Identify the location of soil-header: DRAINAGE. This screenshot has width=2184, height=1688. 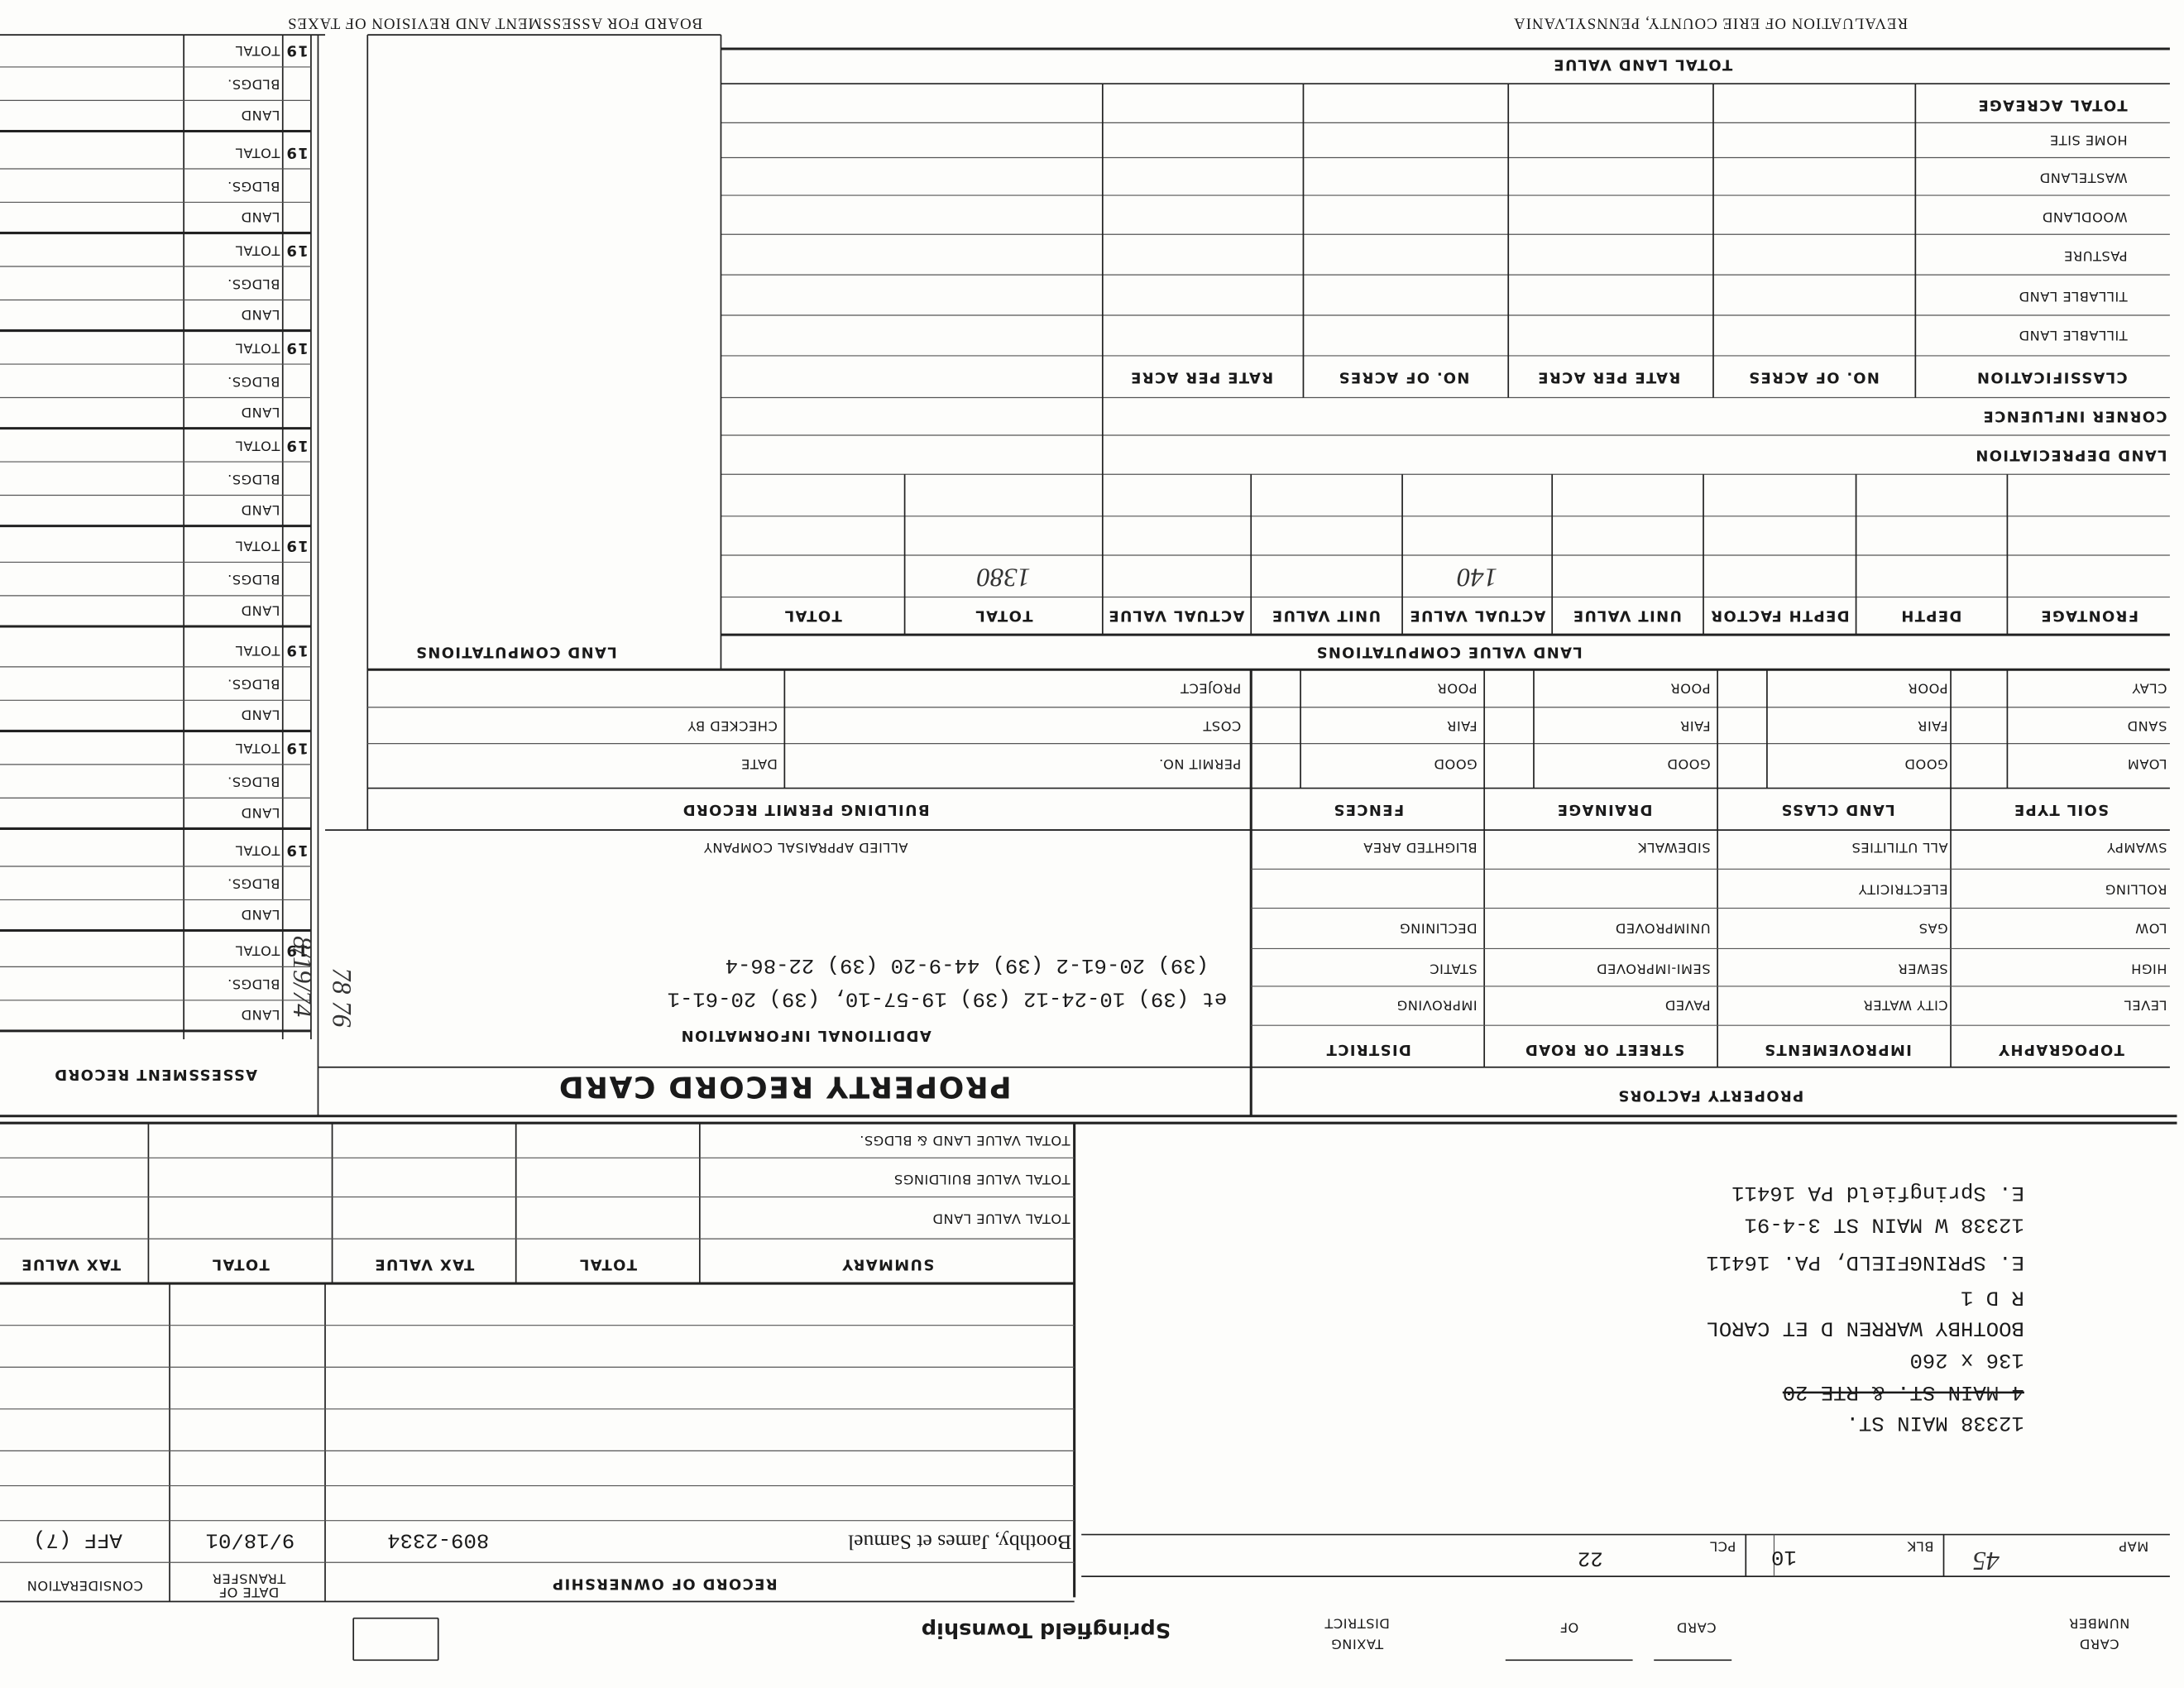
(1604, 809).